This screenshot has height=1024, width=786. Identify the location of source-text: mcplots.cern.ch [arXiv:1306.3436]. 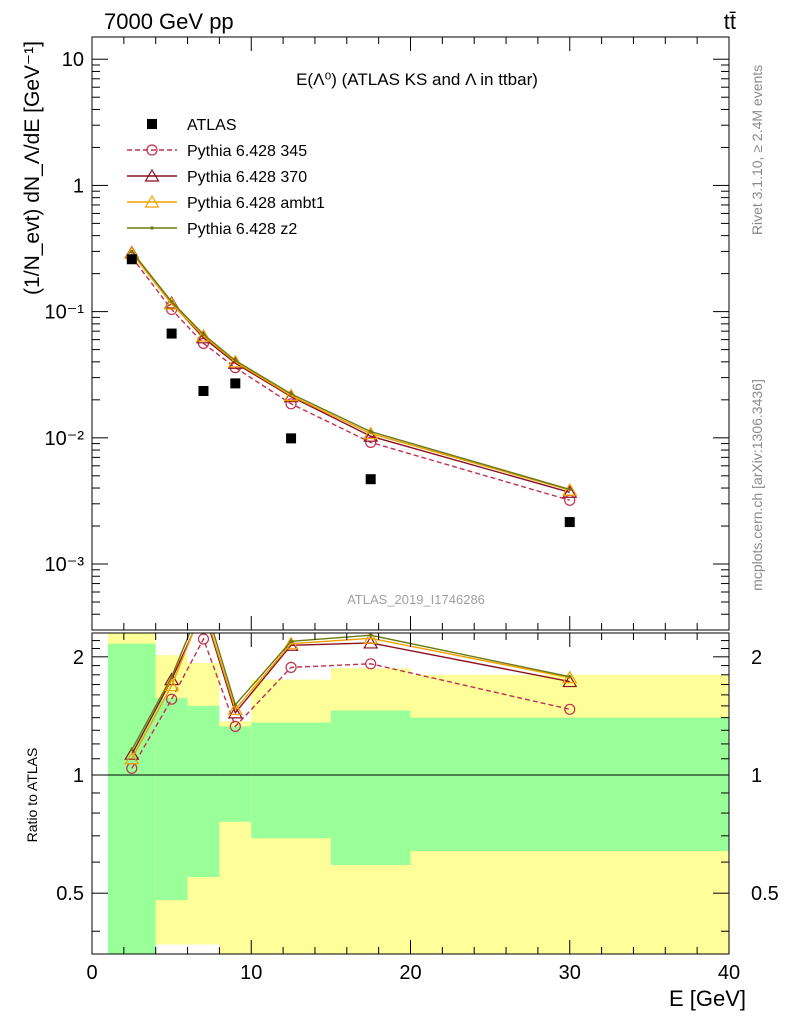
(757, 485).